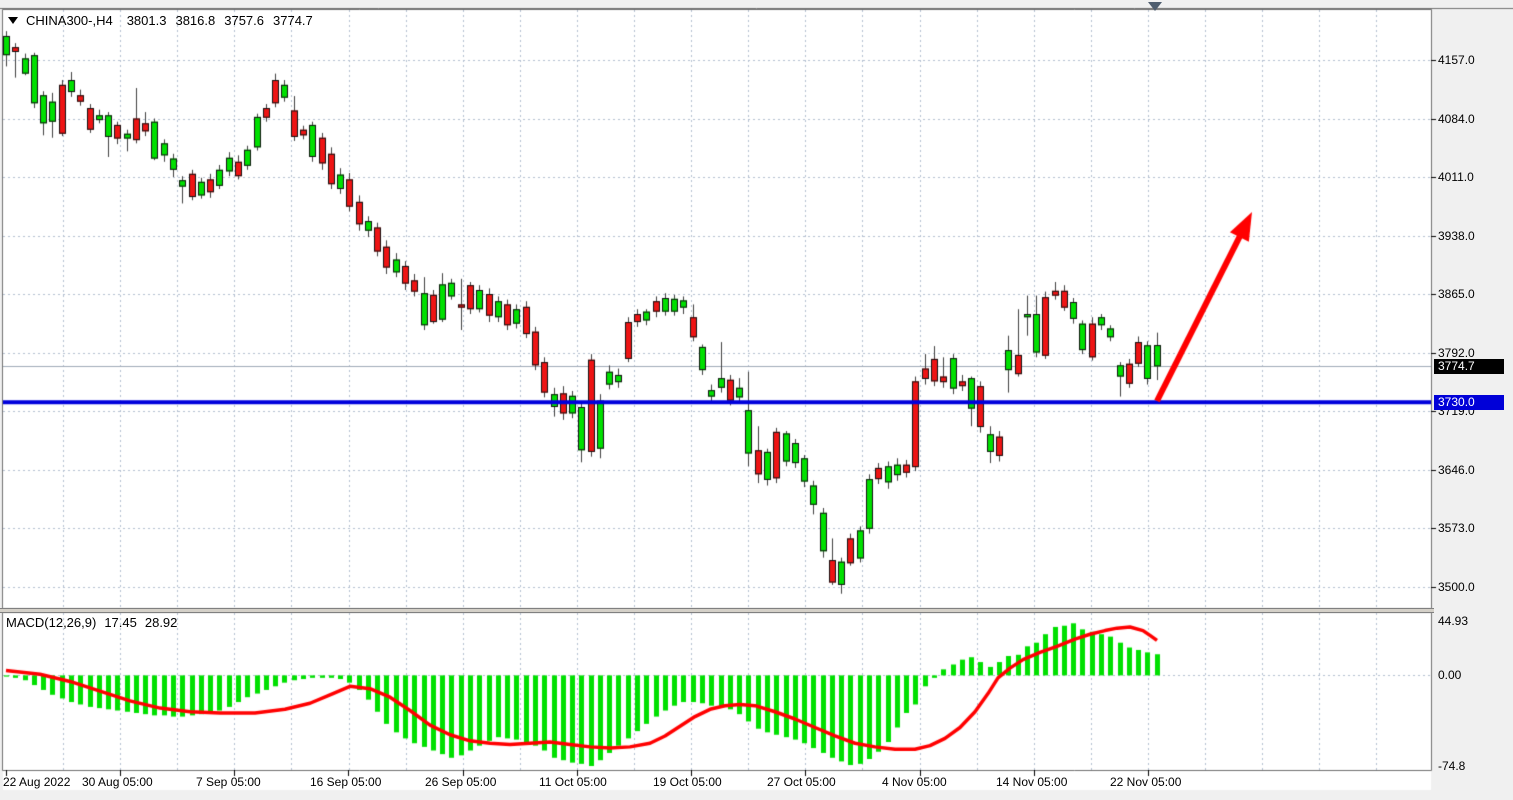 The width and height of the screenshot is (1513, 800). What do you see at coordinates (117, 782) in the screenshot?
I see `time-tick-label: 30 Aug 05:00` at bounding box center [117, 782].